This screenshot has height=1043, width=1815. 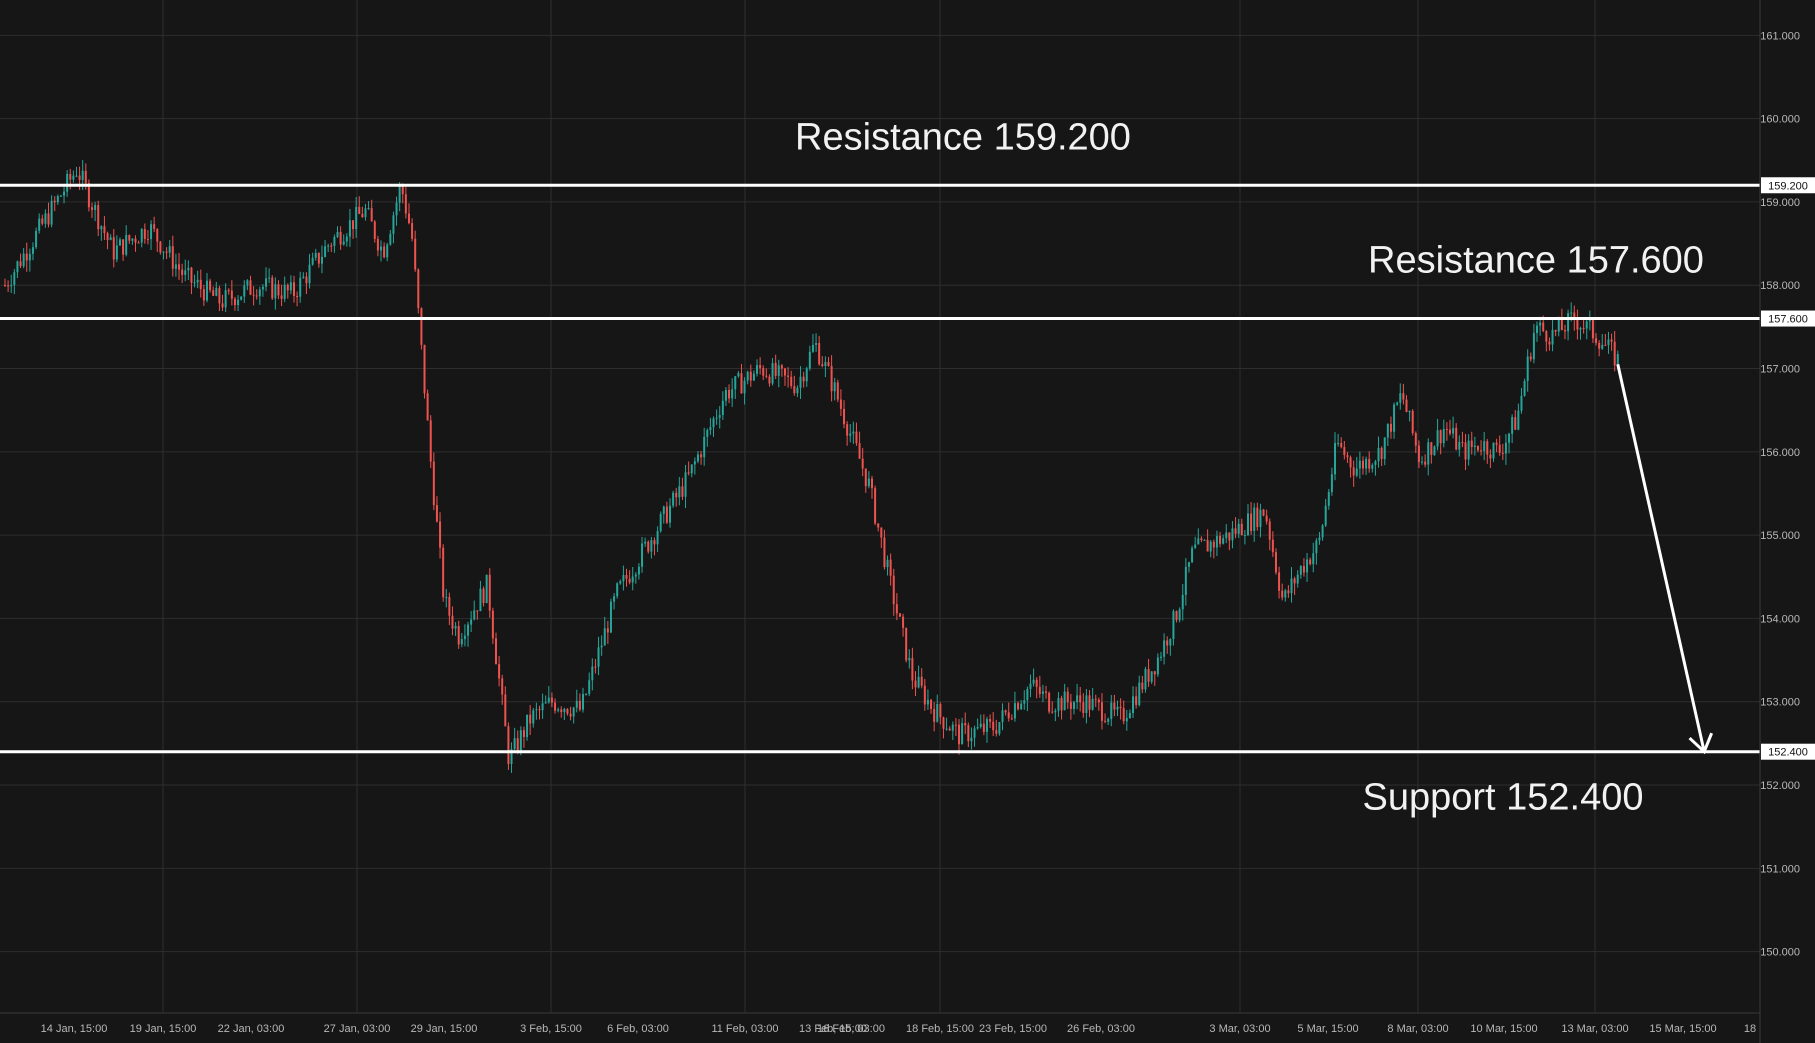 What do you see at coordinates (1417, 1029) in the screenshot?
I see `x-tick-label: 8 Mar, 03:00` at bounding box center [1417, 1029].